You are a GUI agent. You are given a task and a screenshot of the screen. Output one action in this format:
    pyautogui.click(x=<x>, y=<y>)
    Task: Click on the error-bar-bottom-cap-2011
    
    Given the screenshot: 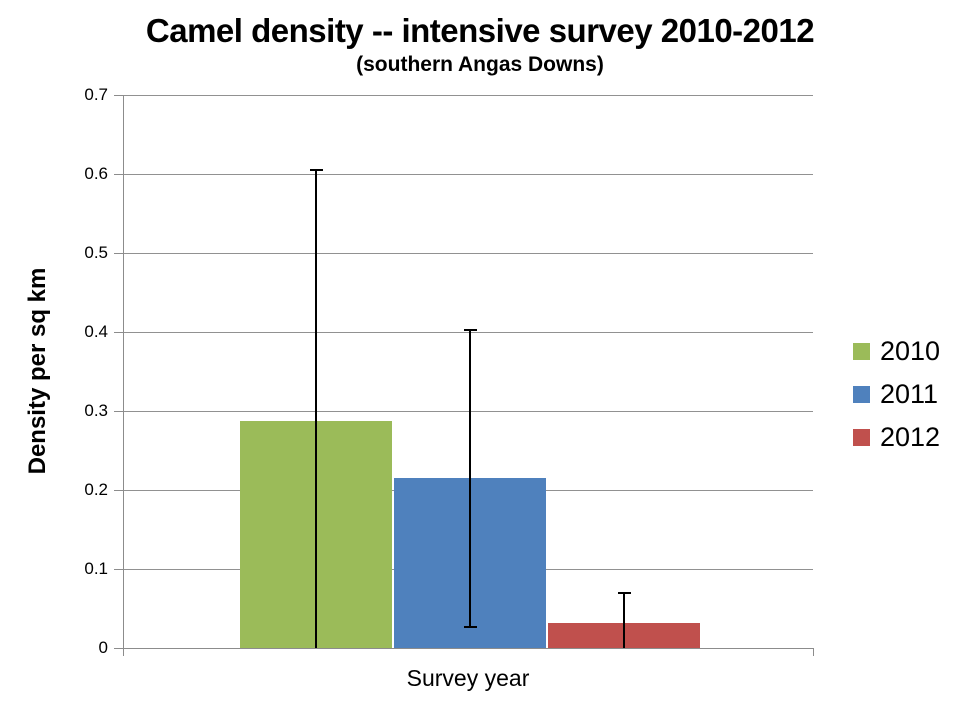 What is the action you would take?
    pyautogui.click(x=470, y=626)
    